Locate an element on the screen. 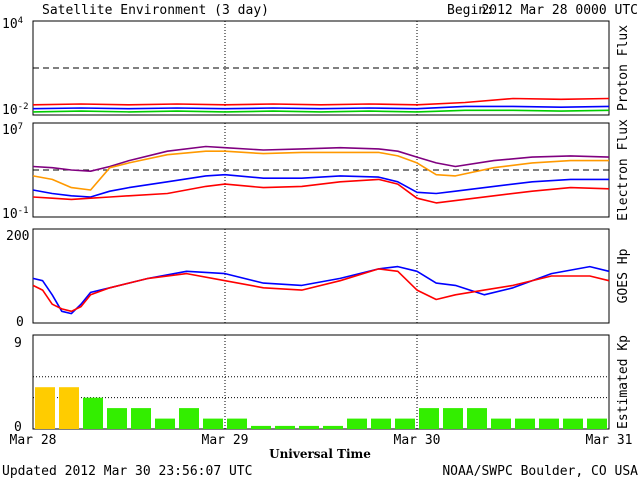 This screenshot has height=480, width=640. x-tick-label-mar28: Mar 28 is located at coordinates (33, 440).